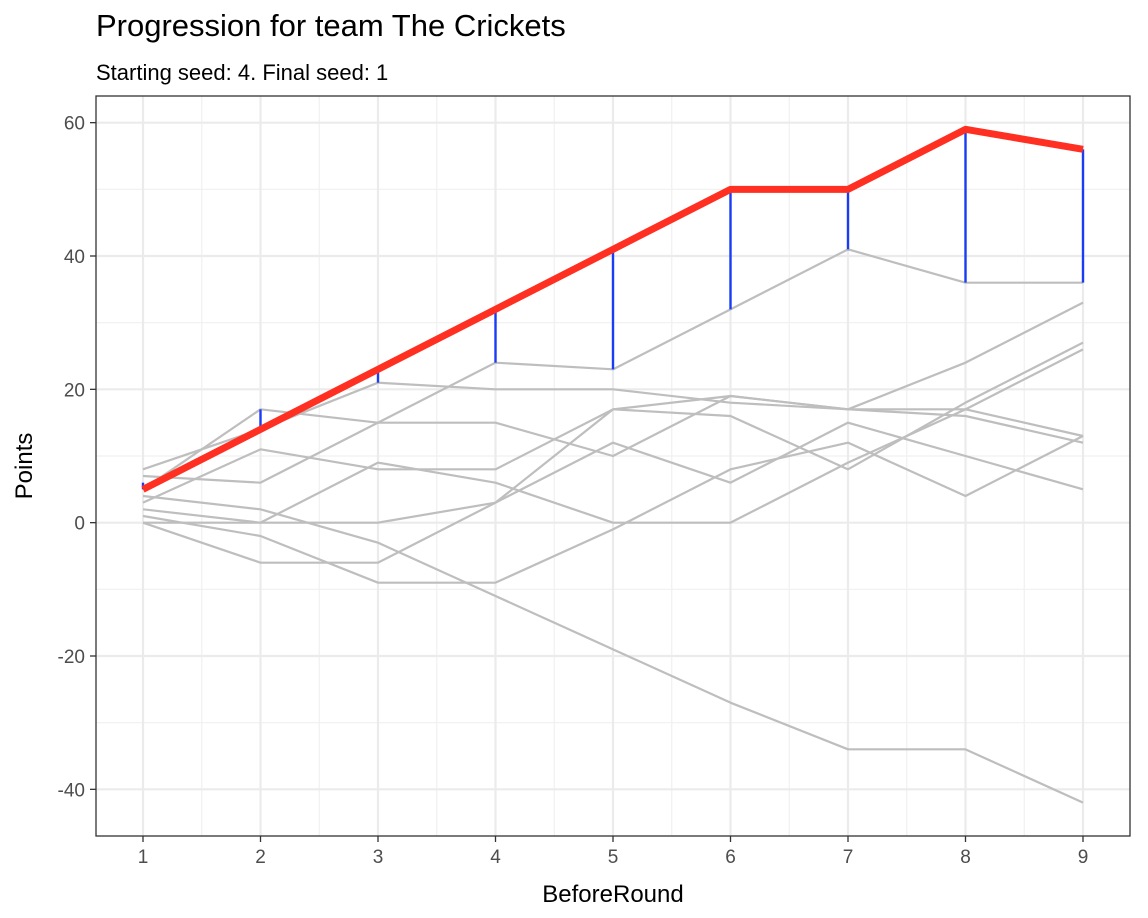 The width and height of the screenshot is (1148, 918). What do you see at coordinates (74, 390) in the screenshot?
I see `y-tick-label: 20` at bounding box center [74, 390].